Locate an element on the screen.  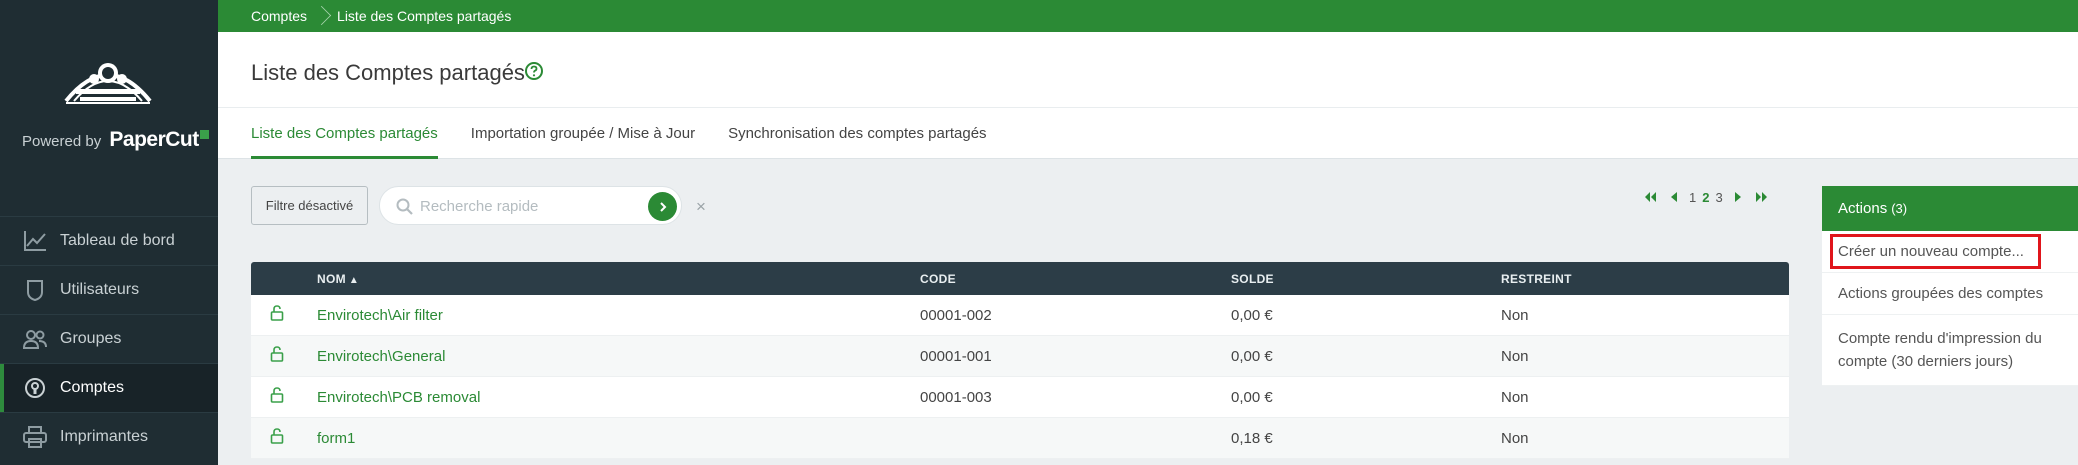
search-submit-button is located at coordinates (662, 206).